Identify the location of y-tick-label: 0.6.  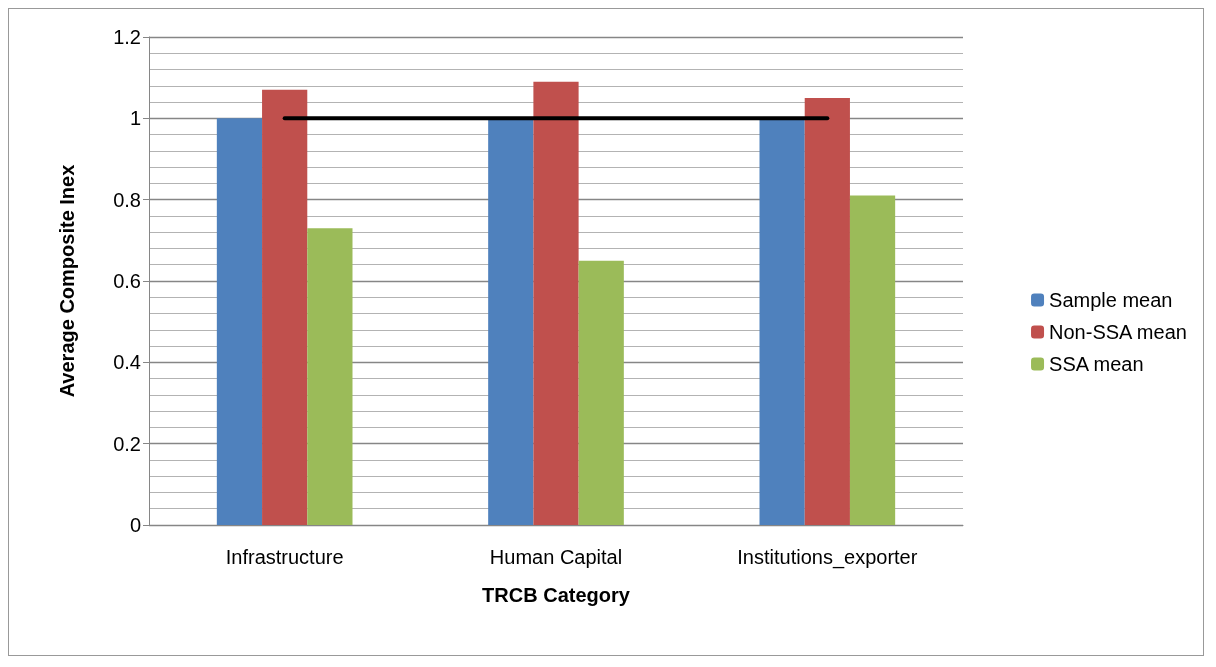
(127, 281).